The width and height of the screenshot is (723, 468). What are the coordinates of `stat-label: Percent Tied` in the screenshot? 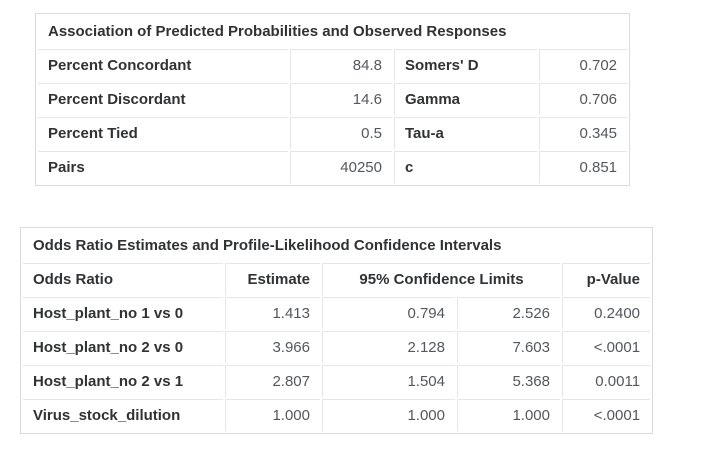 It's located at (163, 133).